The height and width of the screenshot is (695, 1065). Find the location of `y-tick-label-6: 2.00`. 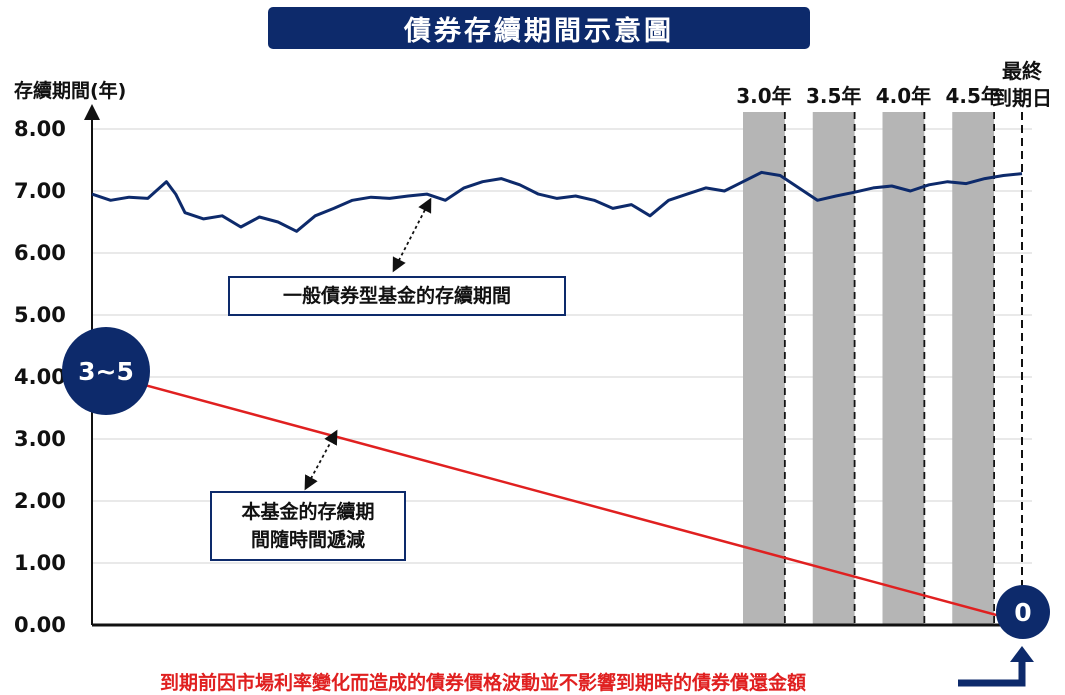

y-tick-label-6: 2.00 is located at coordinates (44, 501).